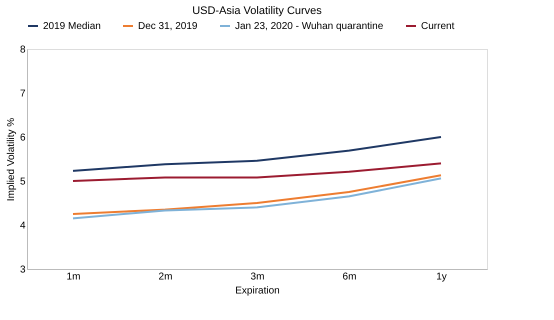 This screenshot has height=320, width=554. I want to click on y-tick-label: 8, so click(23, 50).